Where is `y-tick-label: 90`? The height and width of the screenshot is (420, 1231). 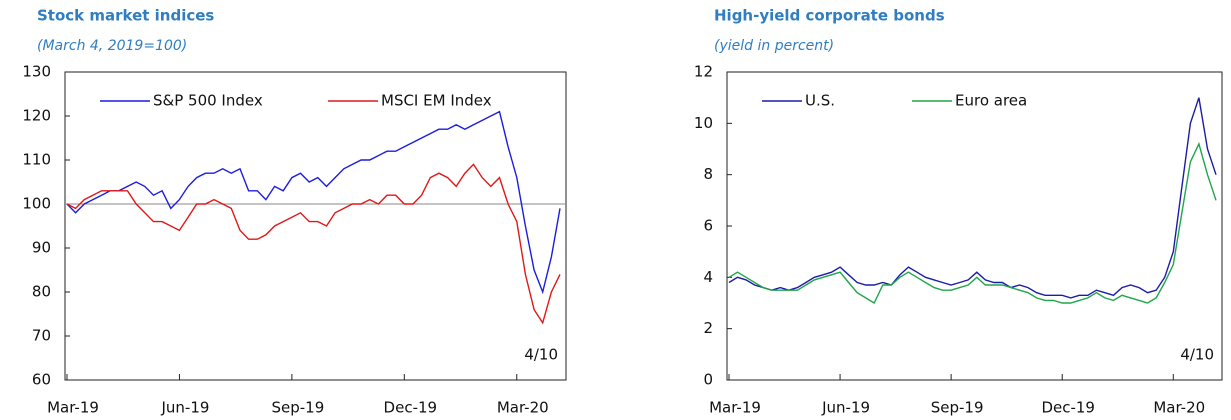 y-tick-label: 90 is located at coordinates (41, 248).